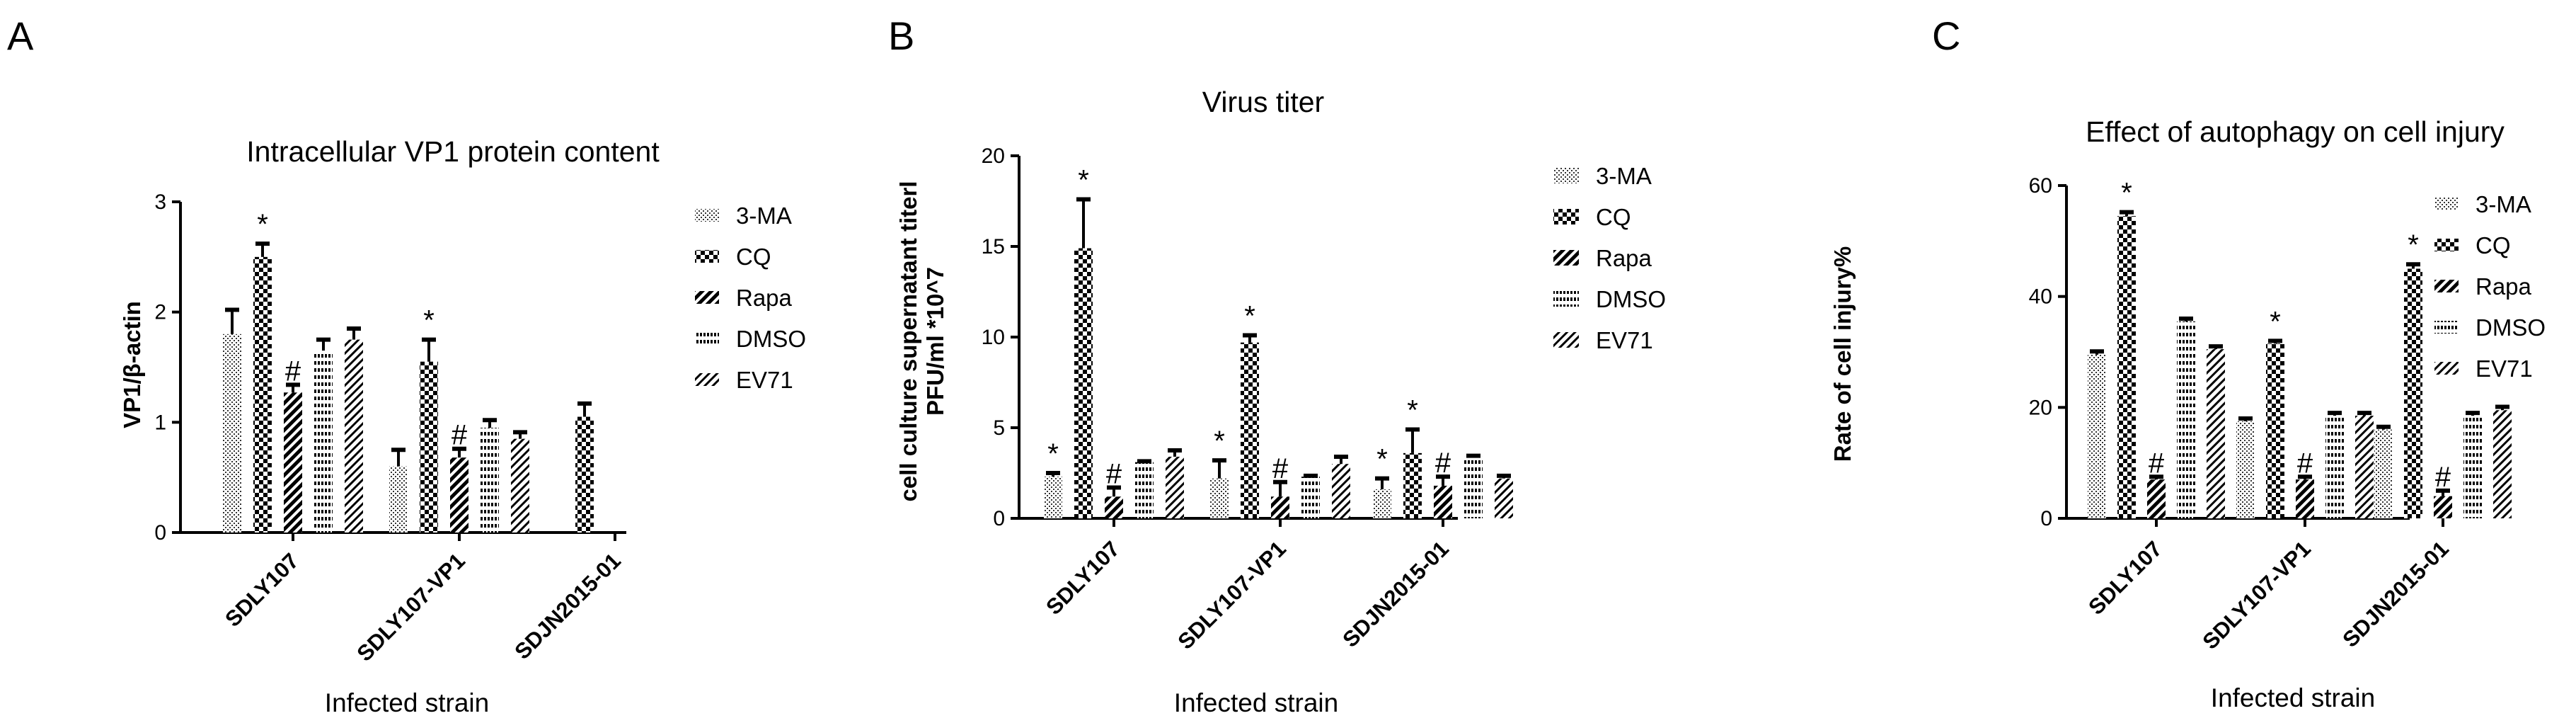  I want to click on y-tick-label: 3, so click(160, 202).